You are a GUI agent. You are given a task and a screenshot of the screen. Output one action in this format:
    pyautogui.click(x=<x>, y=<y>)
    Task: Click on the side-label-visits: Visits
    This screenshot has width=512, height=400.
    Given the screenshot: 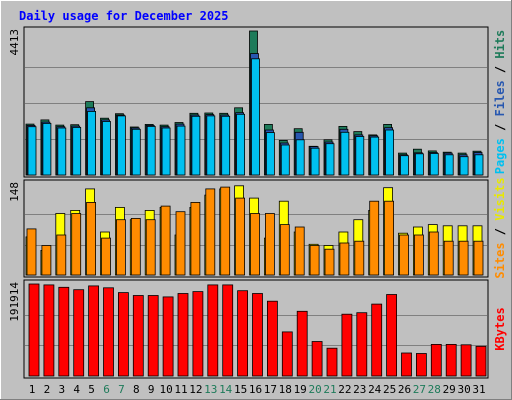 What is the action you would take?
    pyautogui.click(x=500, y=198)
    